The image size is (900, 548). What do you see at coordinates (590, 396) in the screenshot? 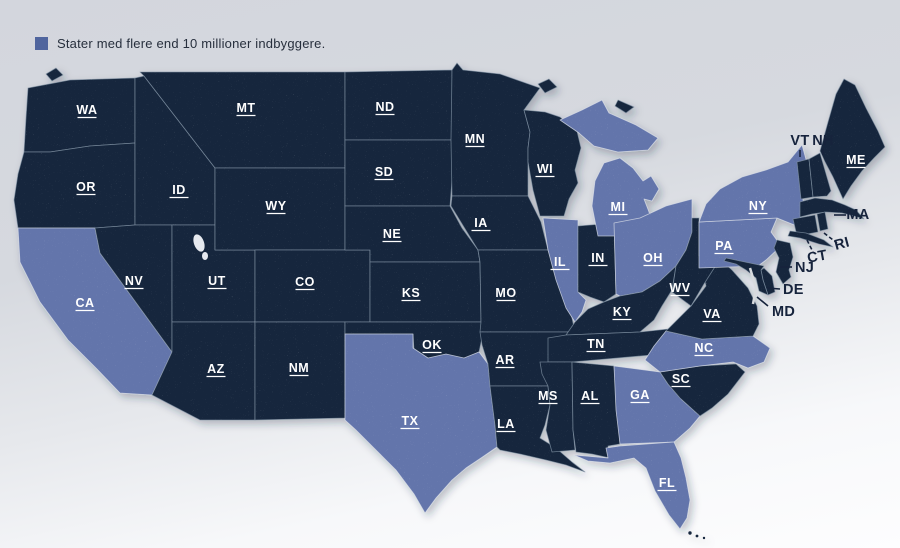
I see `state-label-AL: AL` at bounding box center [590, 396].